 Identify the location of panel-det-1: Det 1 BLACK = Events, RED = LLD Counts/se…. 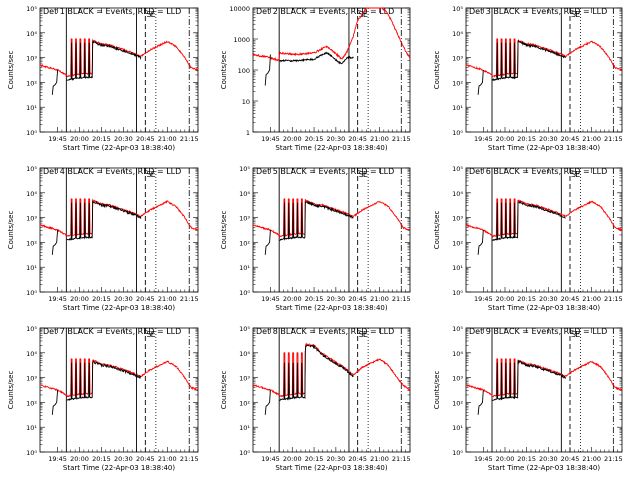
(103, 78).